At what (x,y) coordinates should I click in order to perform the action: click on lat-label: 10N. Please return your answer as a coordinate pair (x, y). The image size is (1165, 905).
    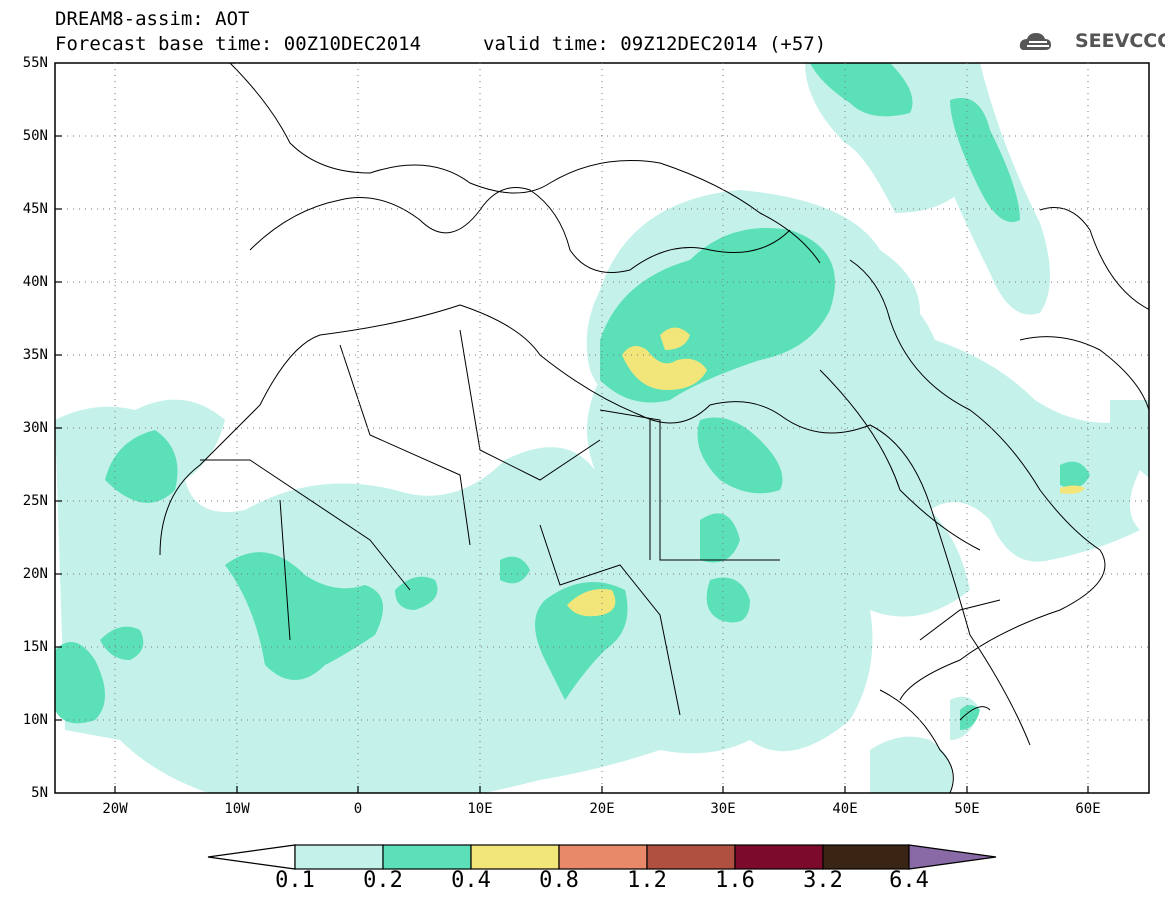
    Looking at the image, I should click on (35, 720).